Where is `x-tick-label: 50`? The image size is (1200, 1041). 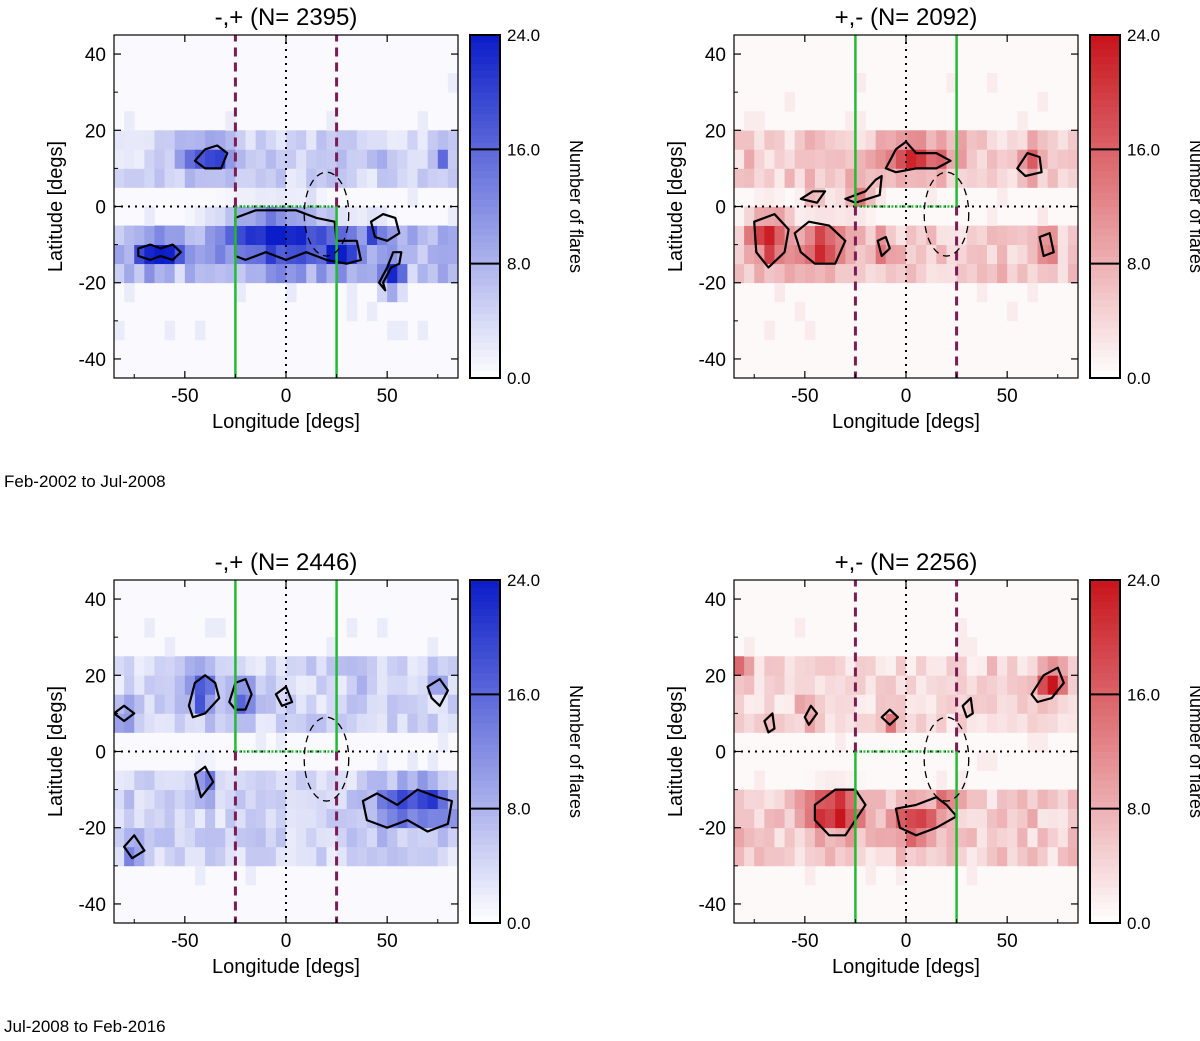
x-tick-label: 50 is located at coordinates (387, 396).